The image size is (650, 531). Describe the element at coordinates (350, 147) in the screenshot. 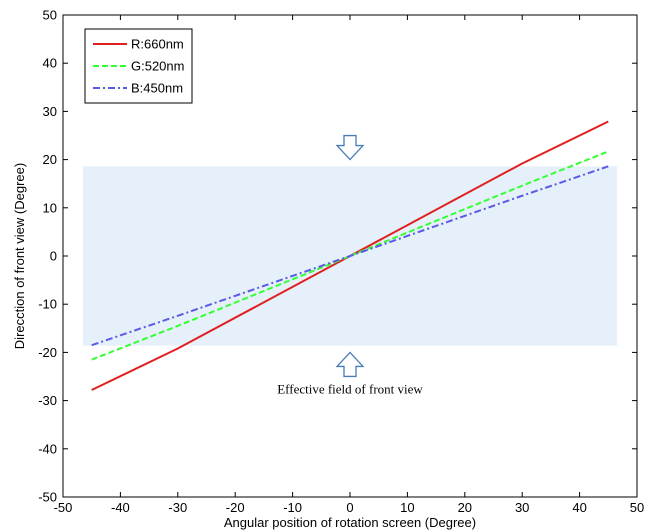

I see `down-arrow-icon` at that location.